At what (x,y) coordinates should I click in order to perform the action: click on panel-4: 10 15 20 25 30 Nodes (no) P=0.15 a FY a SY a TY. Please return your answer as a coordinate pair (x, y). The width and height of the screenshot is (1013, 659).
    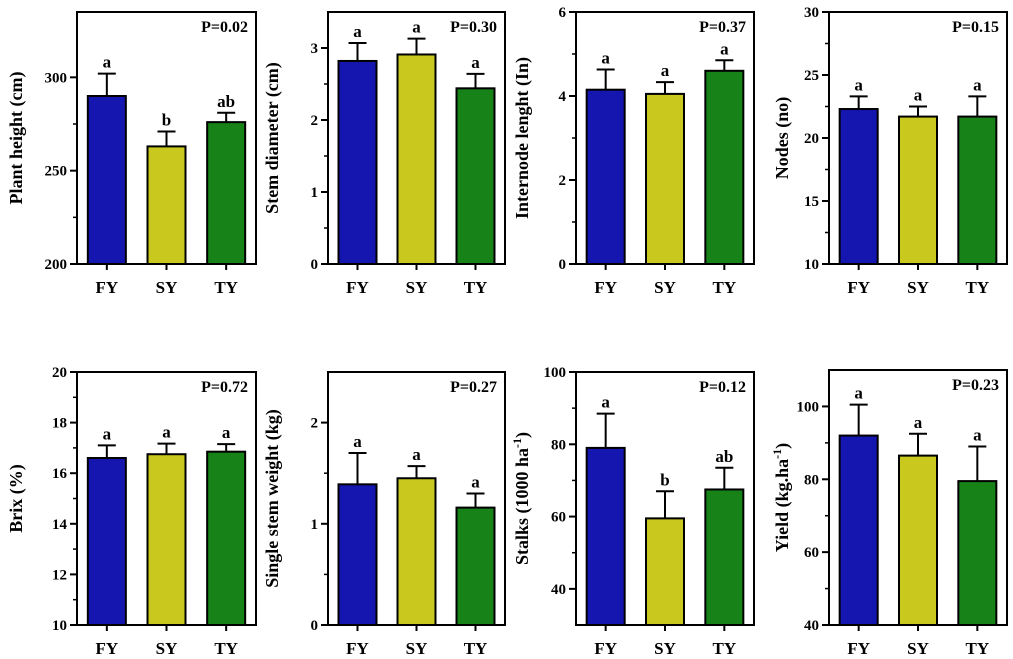
    Looking at the image, I should click on (890, 151).